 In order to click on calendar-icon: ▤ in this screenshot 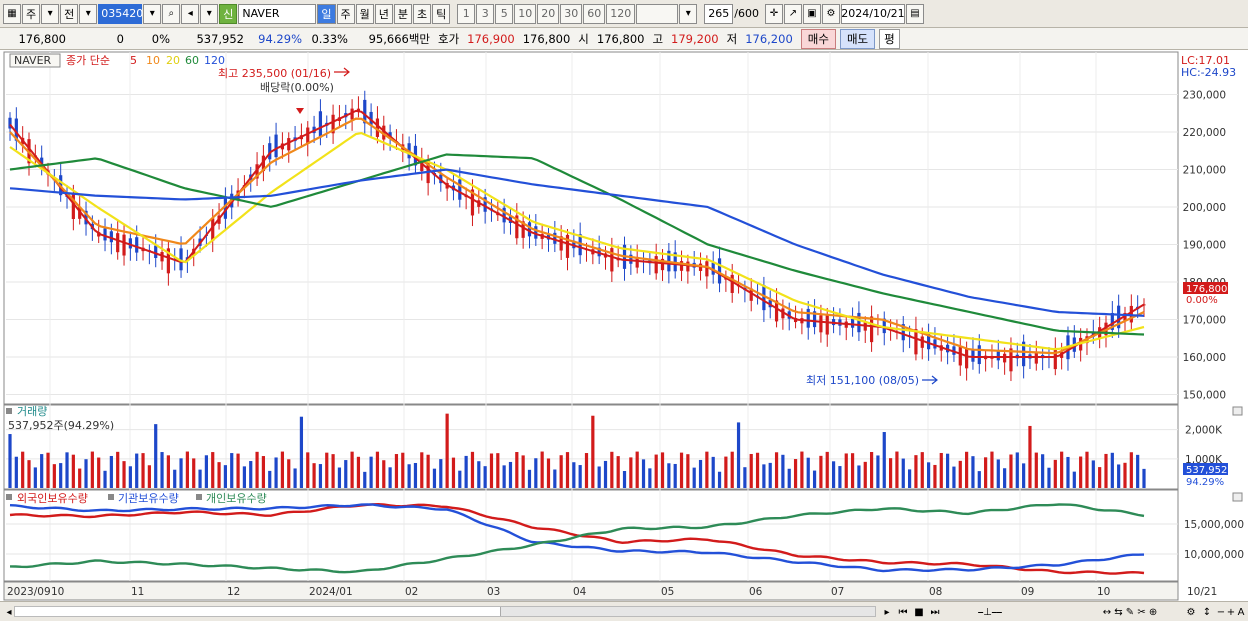, I will do `click(914, 13)`.